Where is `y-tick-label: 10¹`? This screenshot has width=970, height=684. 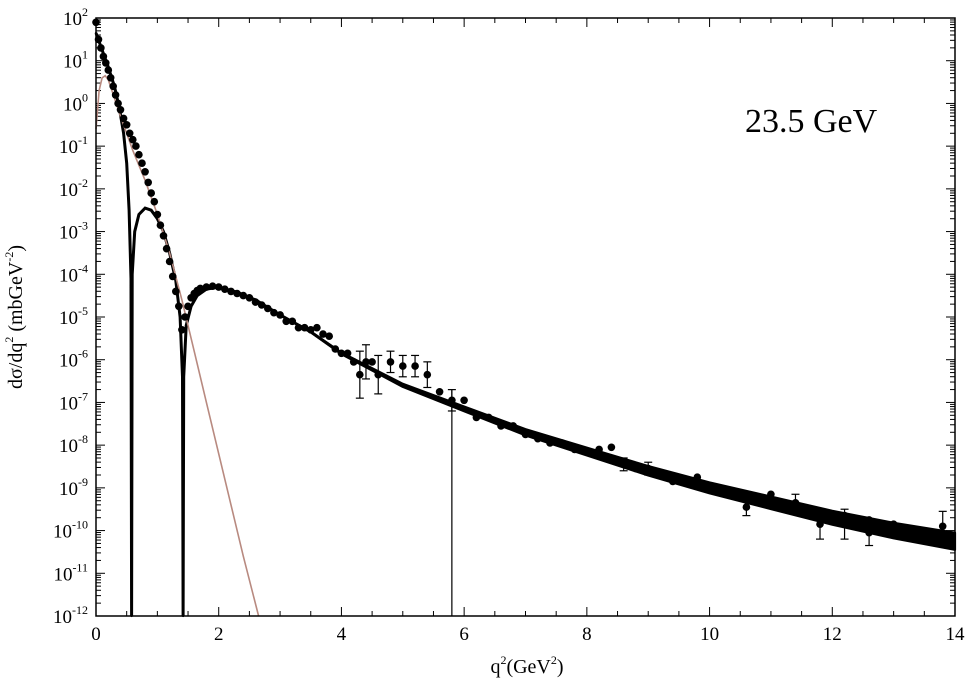 y-tick-label: 10¹ is located at coordinates (75, 60).